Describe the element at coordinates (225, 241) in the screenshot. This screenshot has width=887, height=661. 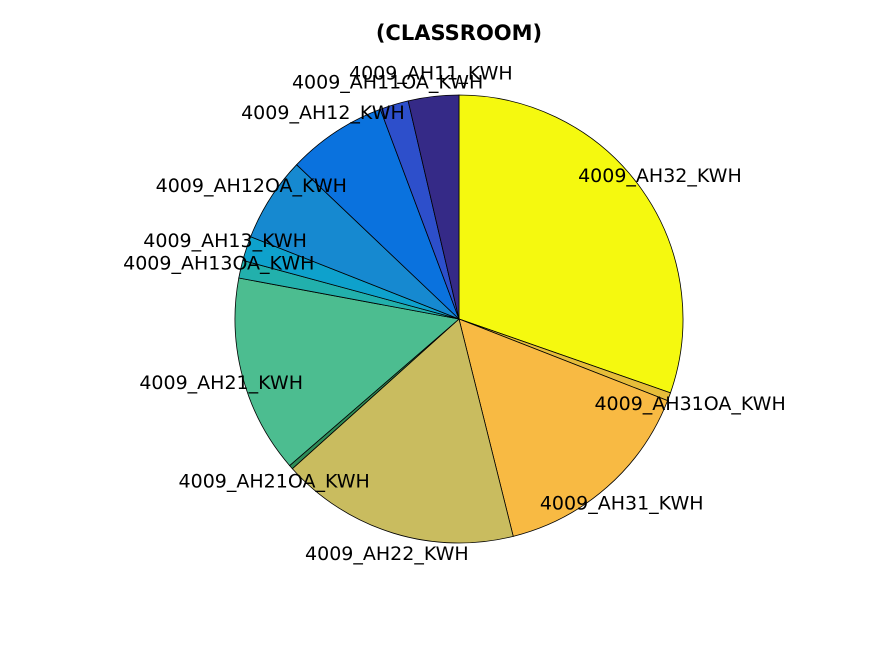
I see `slice-label: 4009_AH13_KWH` at that location.